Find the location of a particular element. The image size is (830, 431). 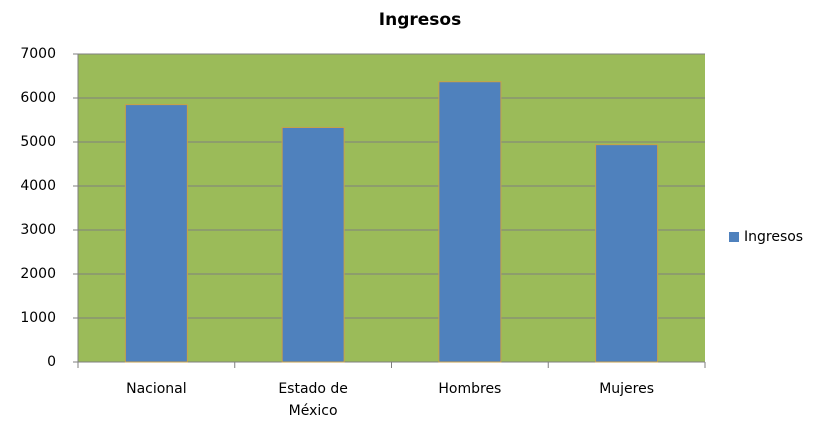

y-tick-label: 6000 is located at coordinates (38, 98).